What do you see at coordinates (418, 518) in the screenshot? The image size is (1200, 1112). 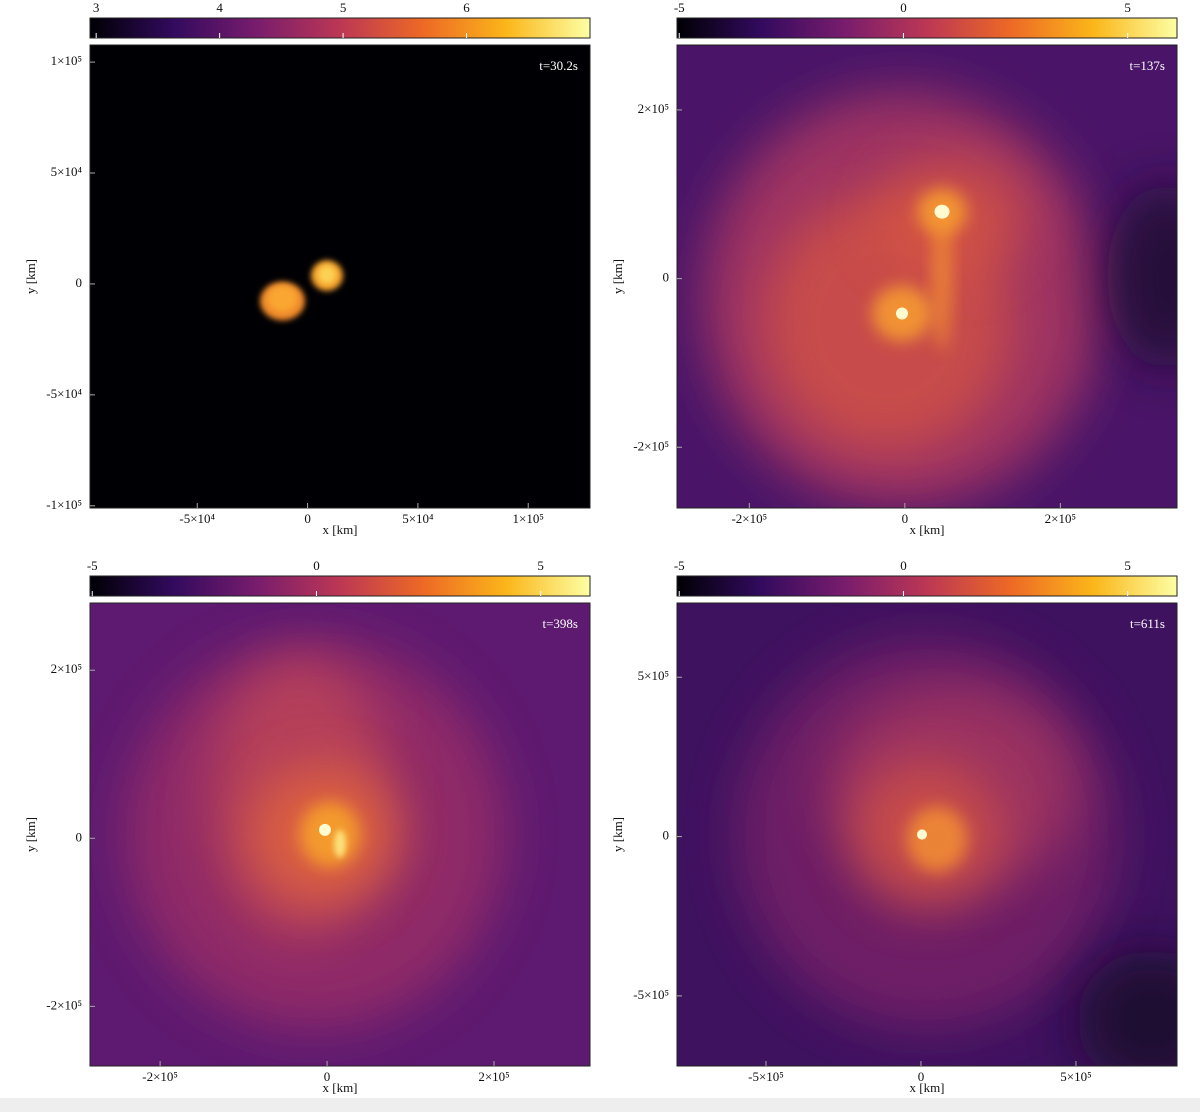 I see `x-tick-label: 5×10⁴` at bounding box center [418, 518].